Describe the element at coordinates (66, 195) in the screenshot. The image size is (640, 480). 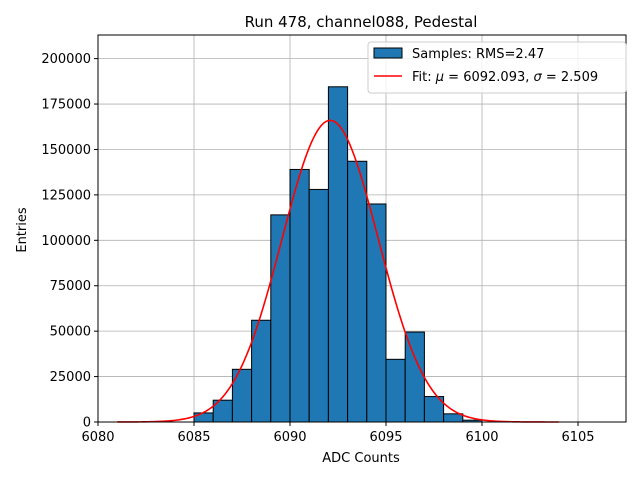
I see `y-tick-label: 125000` at that location.